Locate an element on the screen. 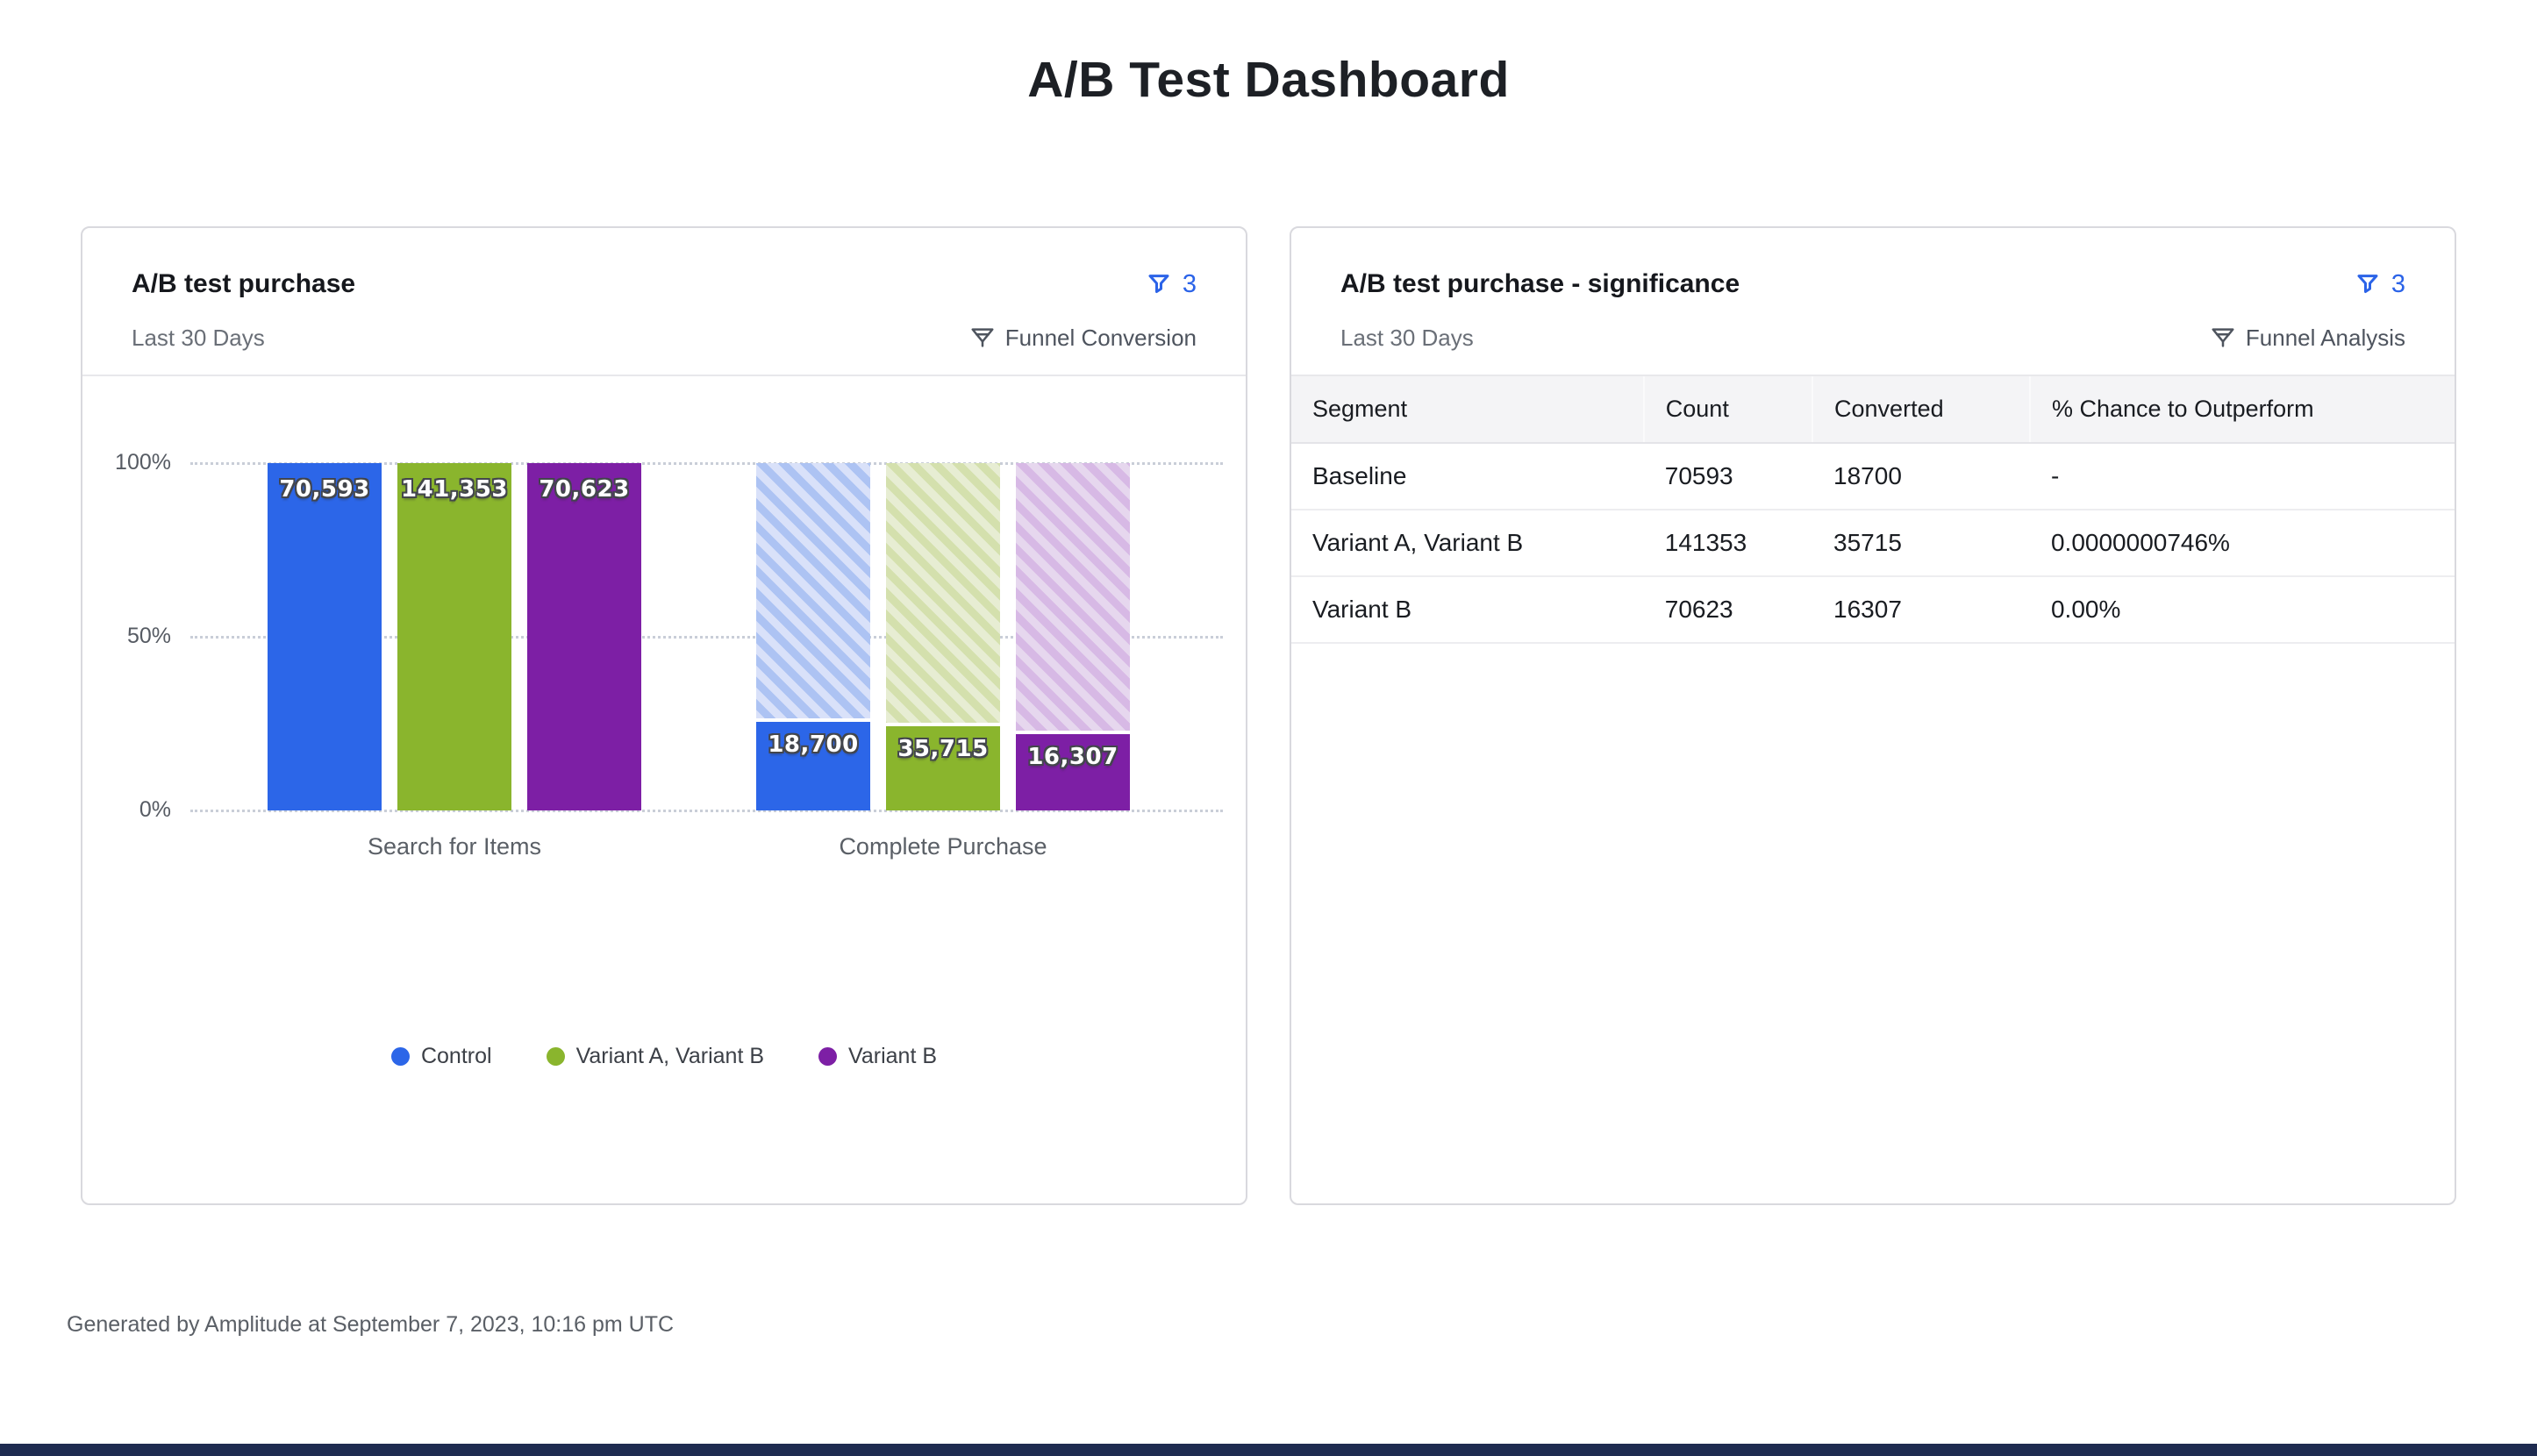  bar-complete-purchase-control: 18,700 is located at coordinates (813, 636).